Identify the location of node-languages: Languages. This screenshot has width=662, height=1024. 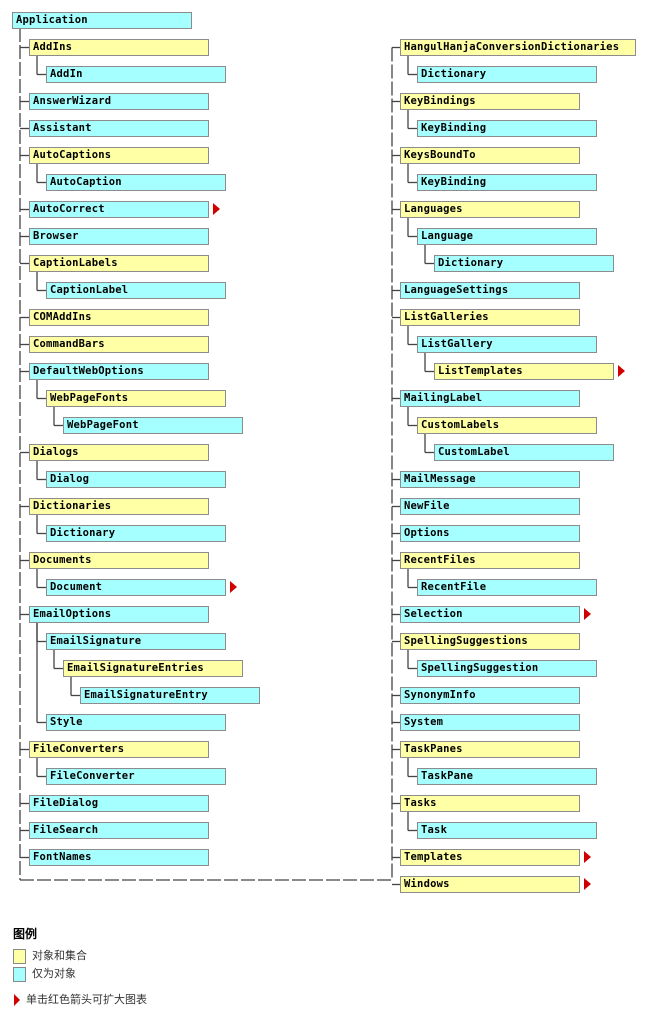
(490, 209).